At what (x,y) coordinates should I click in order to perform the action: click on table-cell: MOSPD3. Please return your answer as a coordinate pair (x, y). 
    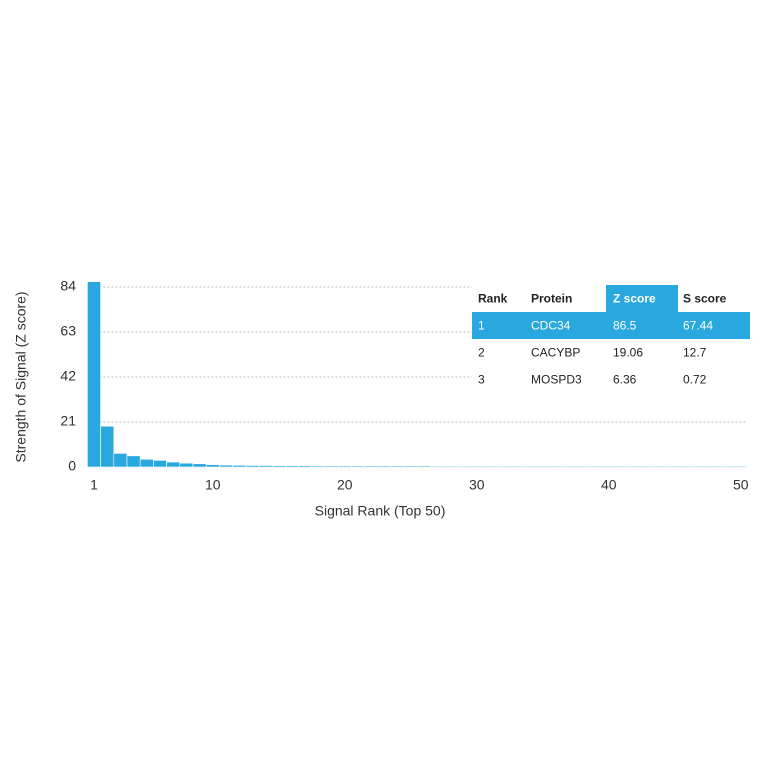
    Looking at the image, I should click on (556, 380).